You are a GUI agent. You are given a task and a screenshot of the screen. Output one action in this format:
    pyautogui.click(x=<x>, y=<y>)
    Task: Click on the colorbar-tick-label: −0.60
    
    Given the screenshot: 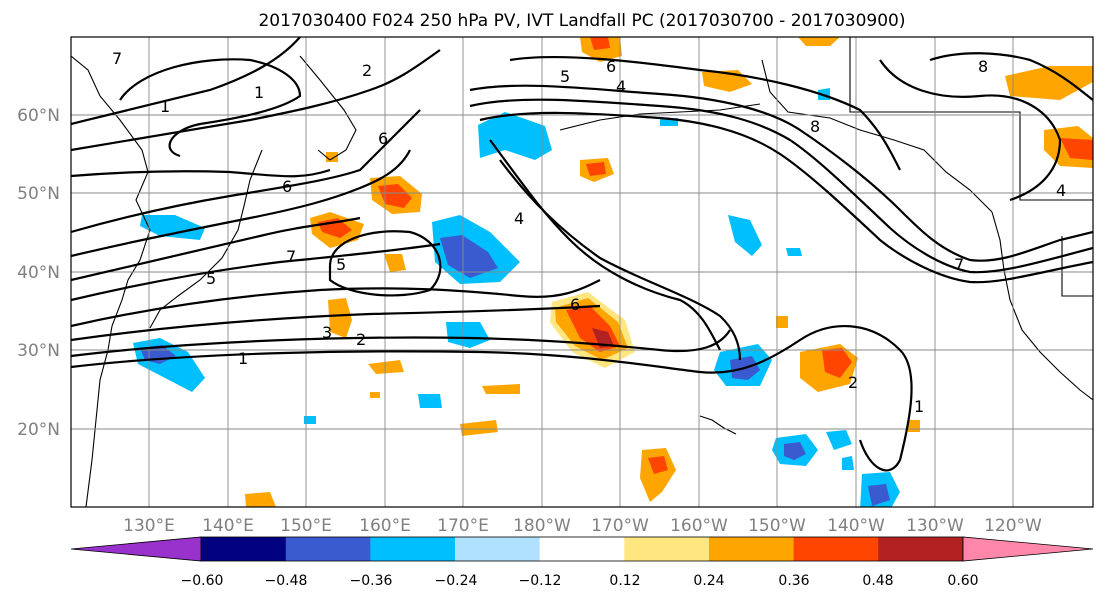 What is the action you would take?
    pyautogui.click(x=202, y=581)
    